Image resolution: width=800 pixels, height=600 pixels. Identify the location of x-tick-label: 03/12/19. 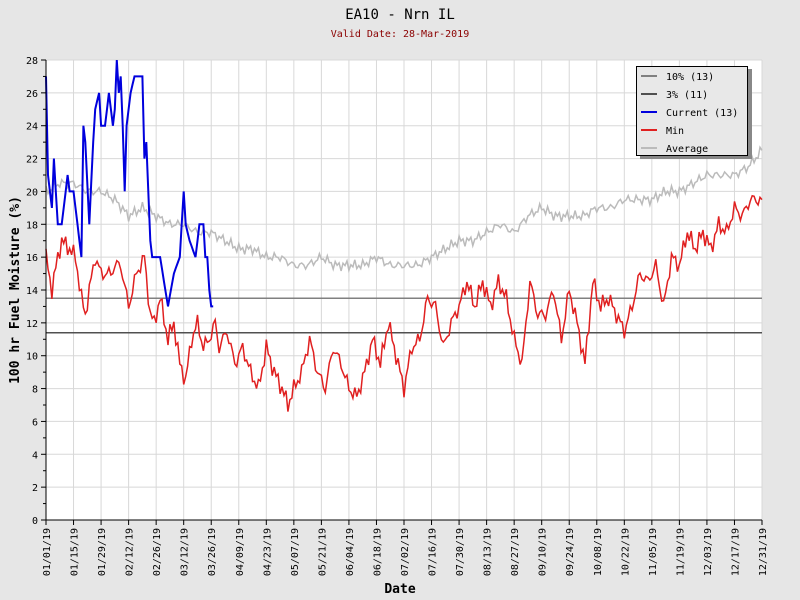
(185, 552).